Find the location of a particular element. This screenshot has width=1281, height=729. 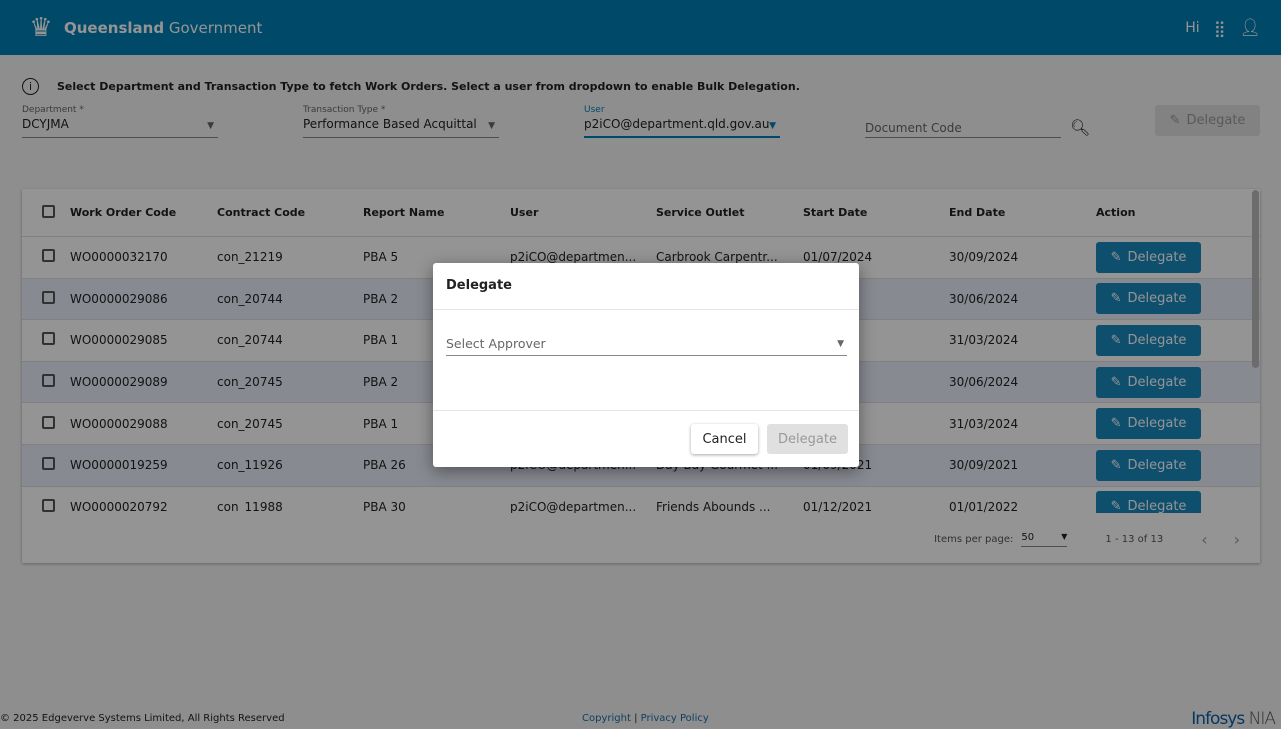

next-page-icon: › is located at coordinates (1236, 539).